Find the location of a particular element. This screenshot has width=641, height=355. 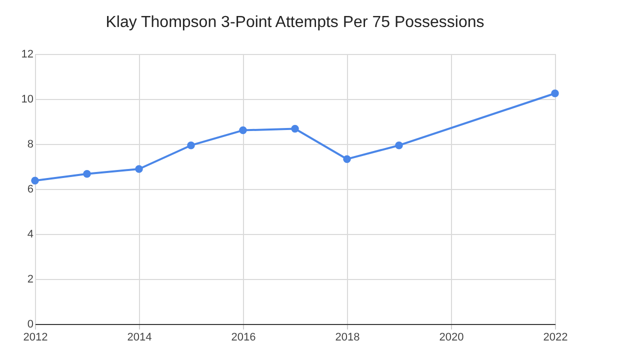

x-tick-label: 2018 is located at coordinates (347, 338).